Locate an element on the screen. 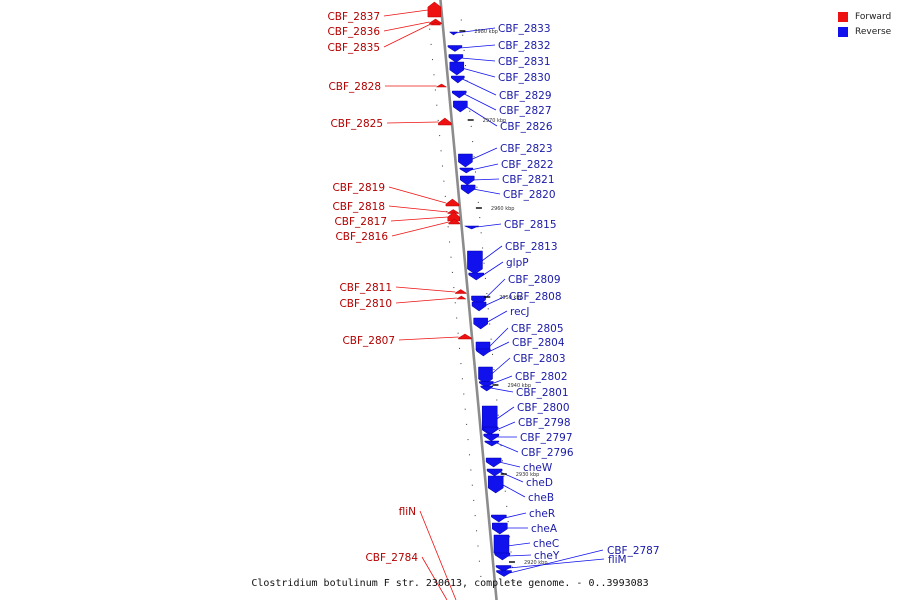  gene-label-cbf-2796: CBF_2796 is located at coordinates (547, 453).